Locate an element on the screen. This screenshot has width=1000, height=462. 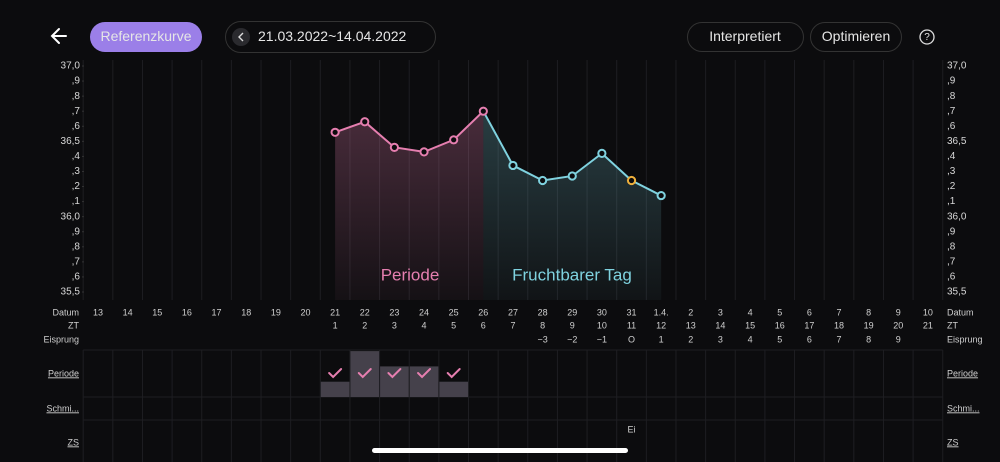
ovulation-day: 7 is located at coordinates (838, 339).